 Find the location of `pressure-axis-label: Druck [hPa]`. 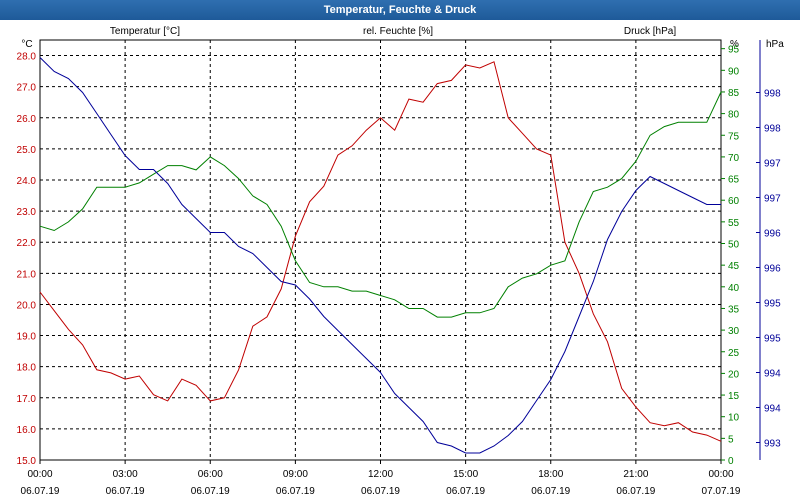

pressure-axis-label: Druck [hPa] is located at coordinates (650, 31).